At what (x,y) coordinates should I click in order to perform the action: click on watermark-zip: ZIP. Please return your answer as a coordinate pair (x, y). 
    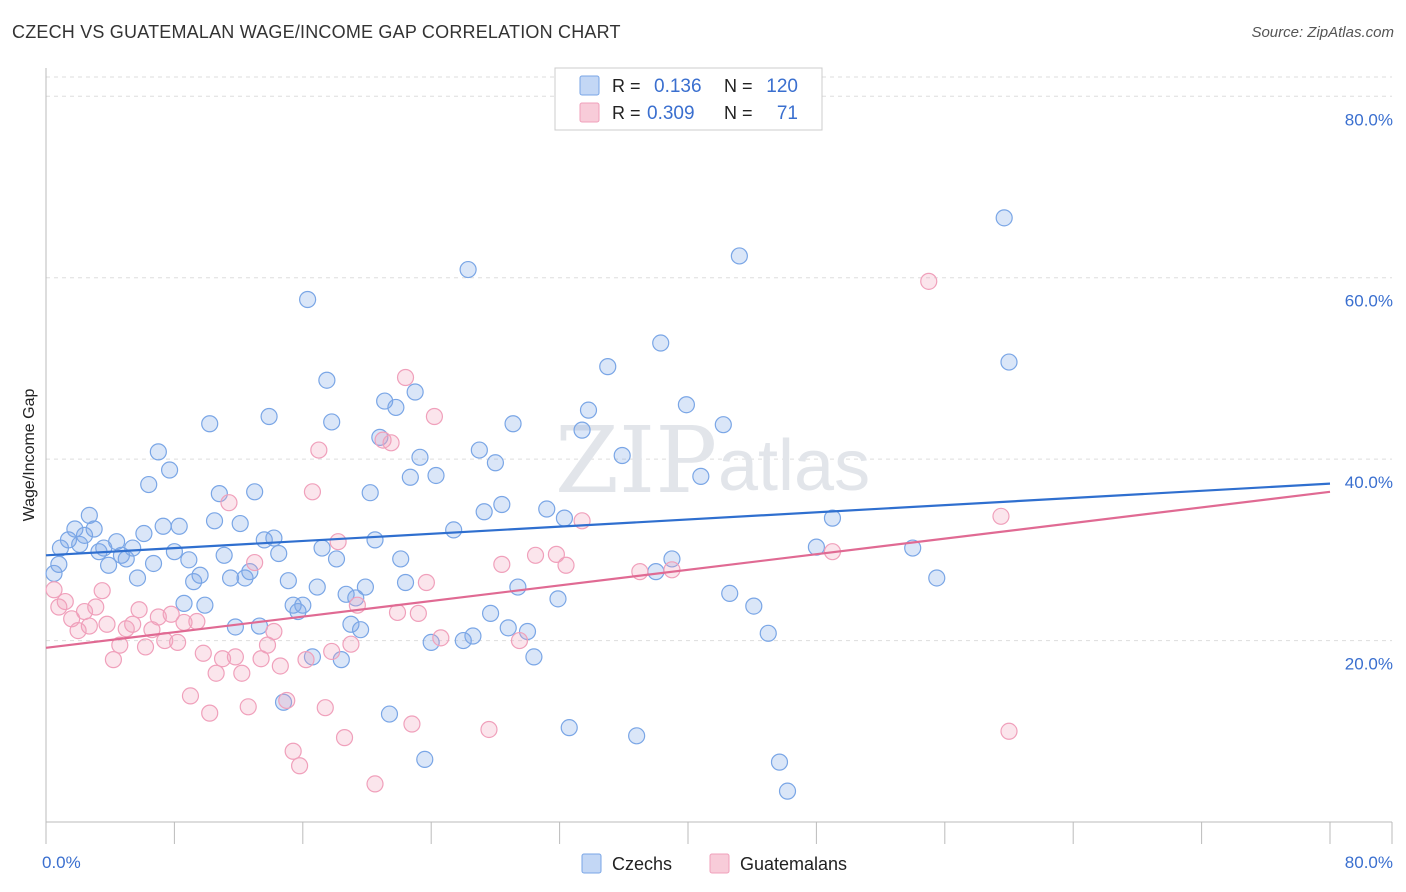
    Looking at the image, I should click on (636, 460).